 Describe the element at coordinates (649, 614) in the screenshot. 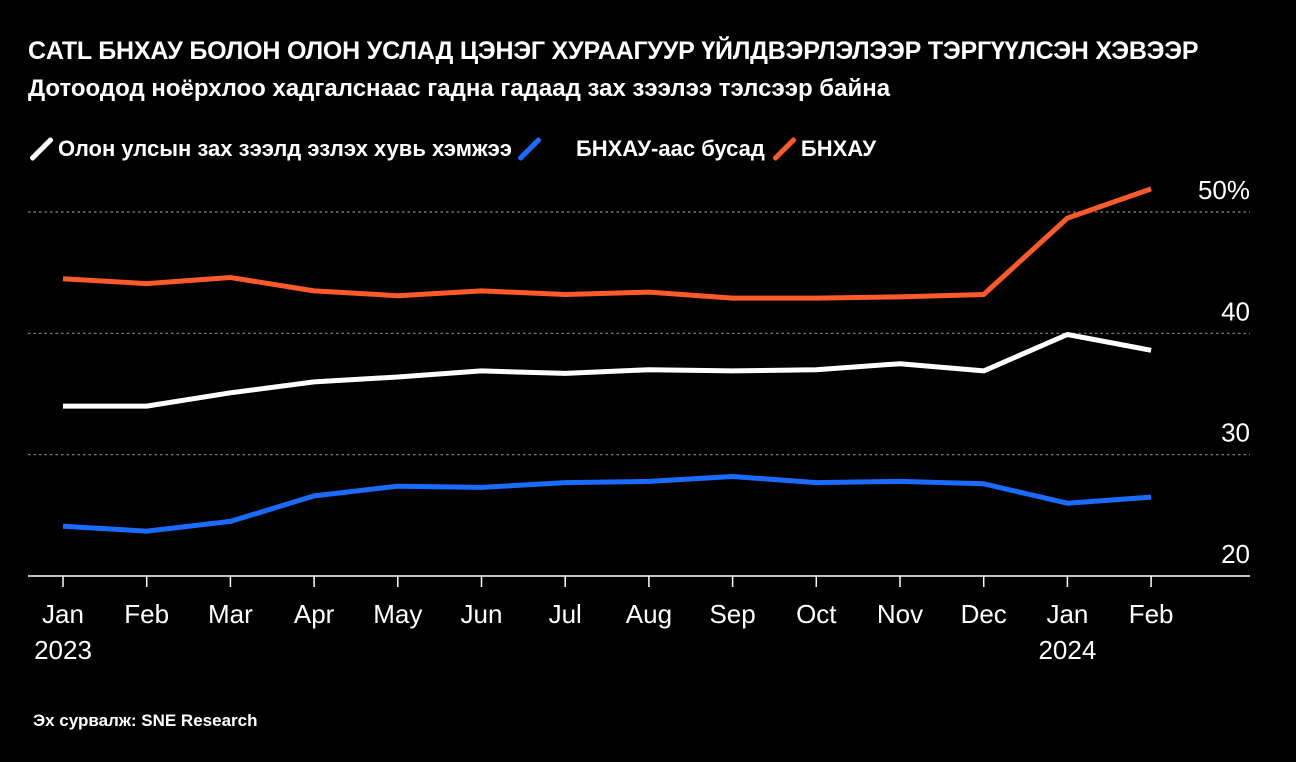

I see `x-tick-label: Aug` at that location.